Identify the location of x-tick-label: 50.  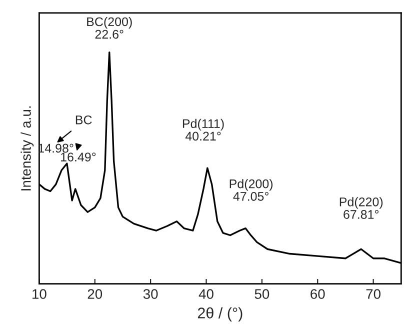
(262, 294).